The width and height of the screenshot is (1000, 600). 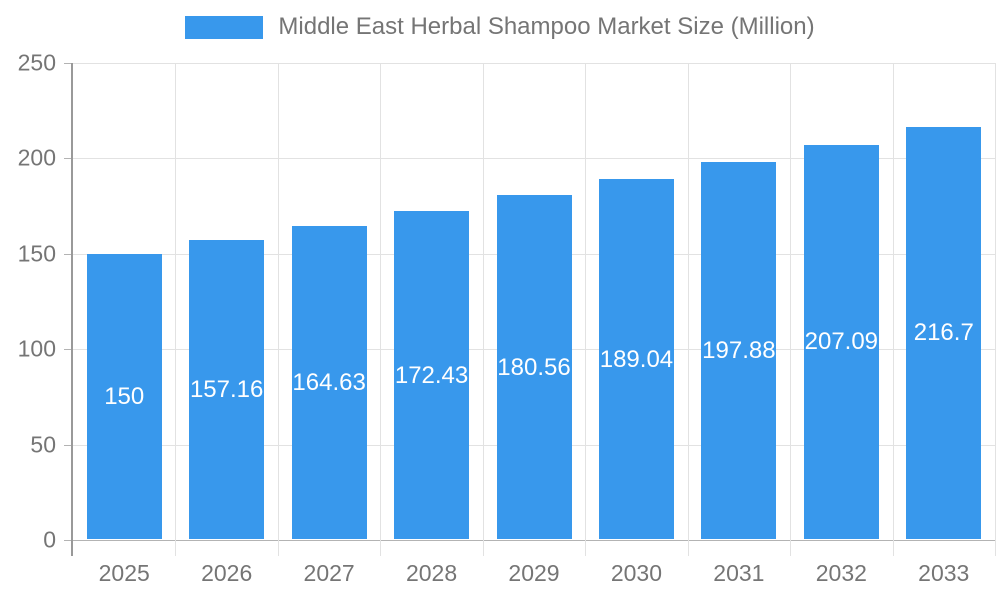 I want to click on x-axis-label: 2032, so click(x=841, y=573).